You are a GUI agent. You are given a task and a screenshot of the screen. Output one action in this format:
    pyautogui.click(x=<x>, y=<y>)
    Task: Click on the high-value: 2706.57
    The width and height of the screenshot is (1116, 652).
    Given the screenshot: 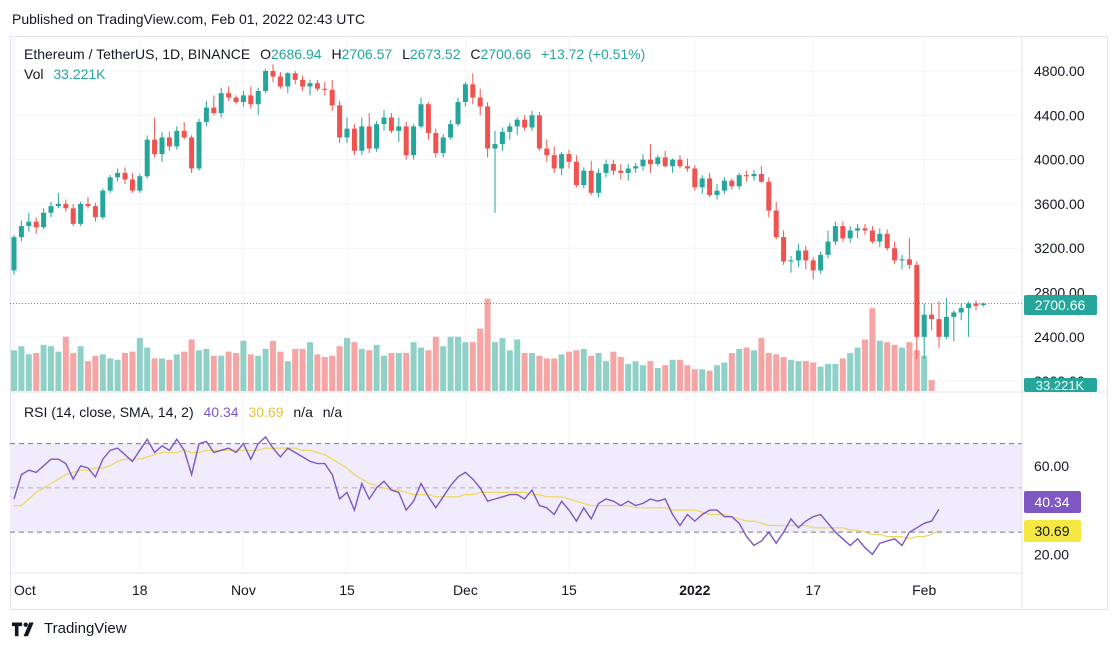 What is the action you would take?
    pyautogui.click(x=367, y=54)
    